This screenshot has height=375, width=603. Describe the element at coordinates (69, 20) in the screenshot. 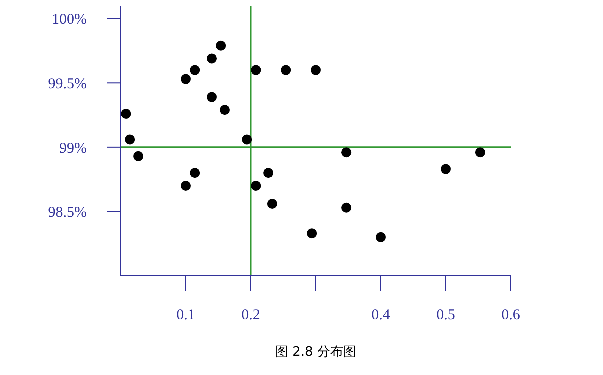

I see `y-tick-label: 100%` at that location.